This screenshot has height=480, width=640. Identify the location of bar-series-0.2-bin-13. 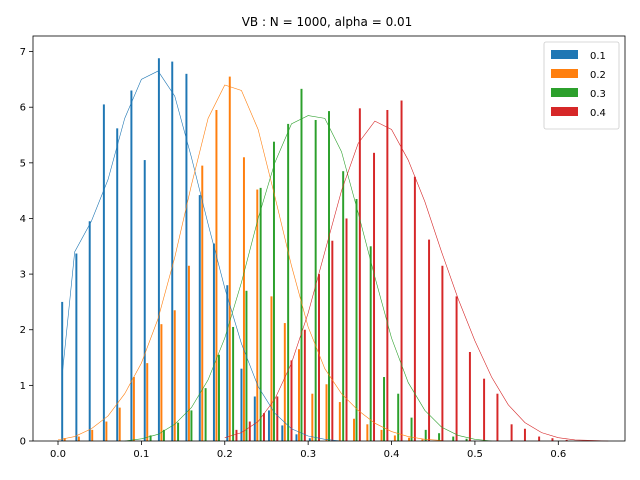
(243, 299).